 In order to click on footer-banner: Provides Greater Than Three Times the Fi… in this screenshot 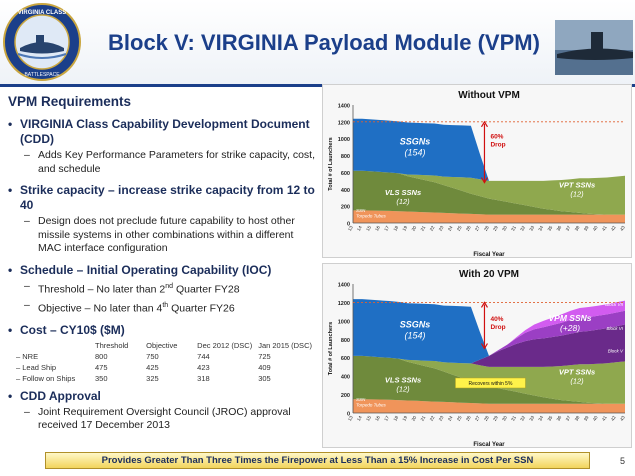, I will do `click(317, 460)`.